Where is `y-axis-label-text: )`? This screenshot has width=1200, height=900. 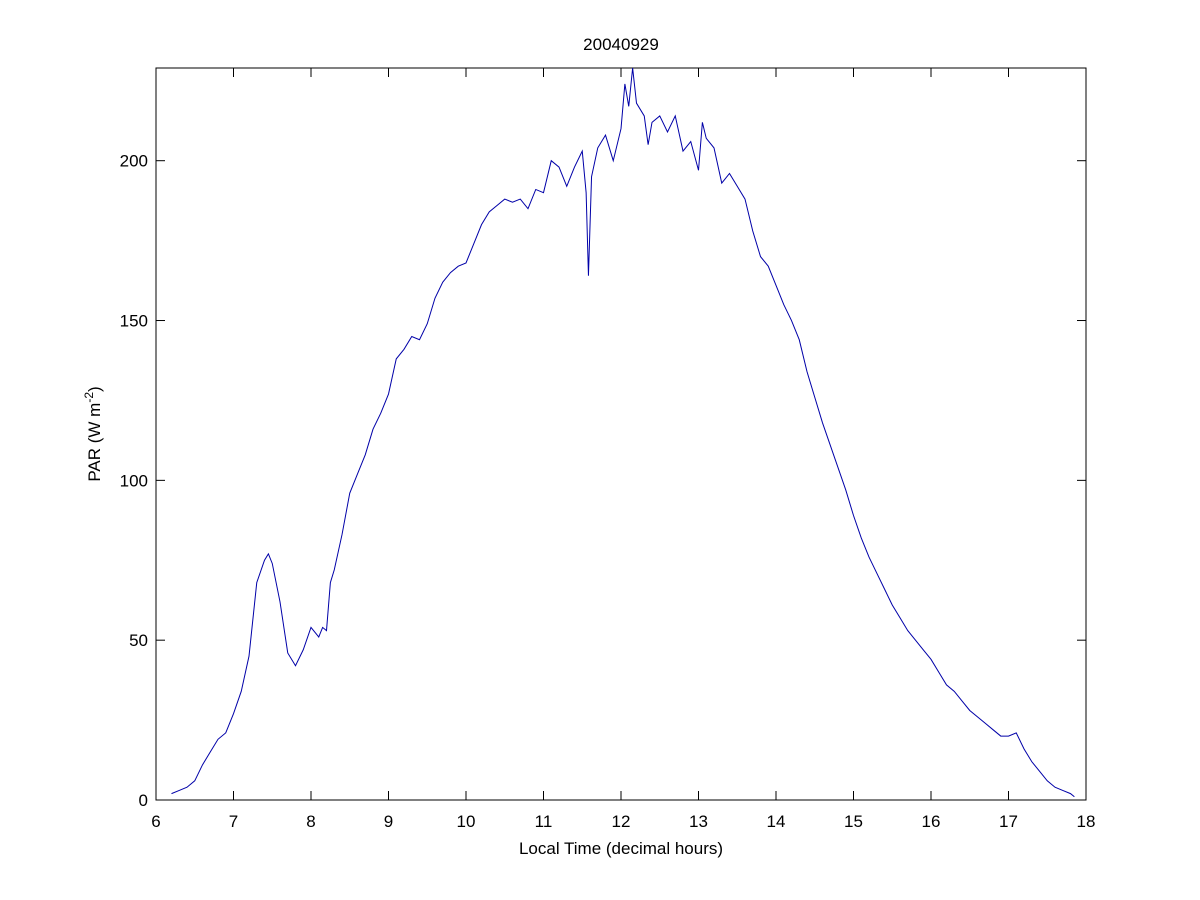 y-axis-label-text: ) is located at coordinates (94, 389).